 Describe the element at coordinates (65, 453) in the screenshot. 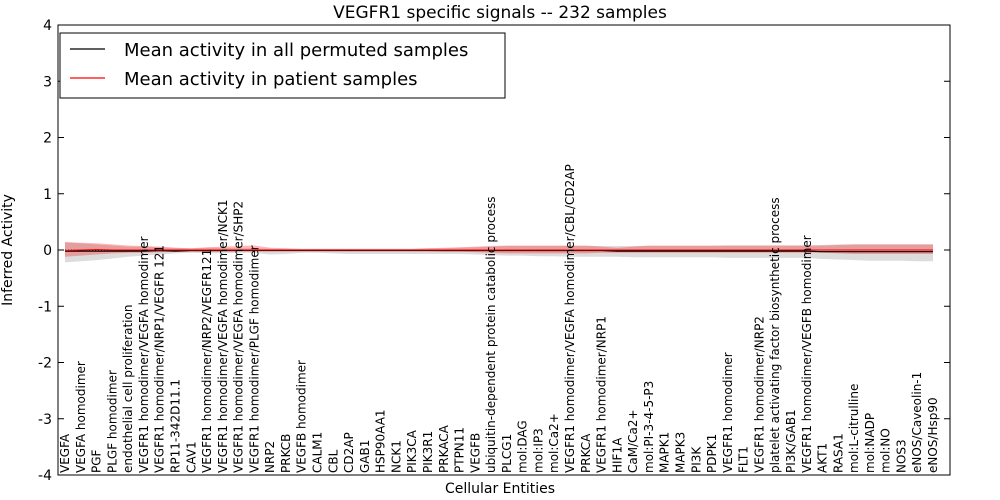

I see `x-category-label: VEGFA` at that location.